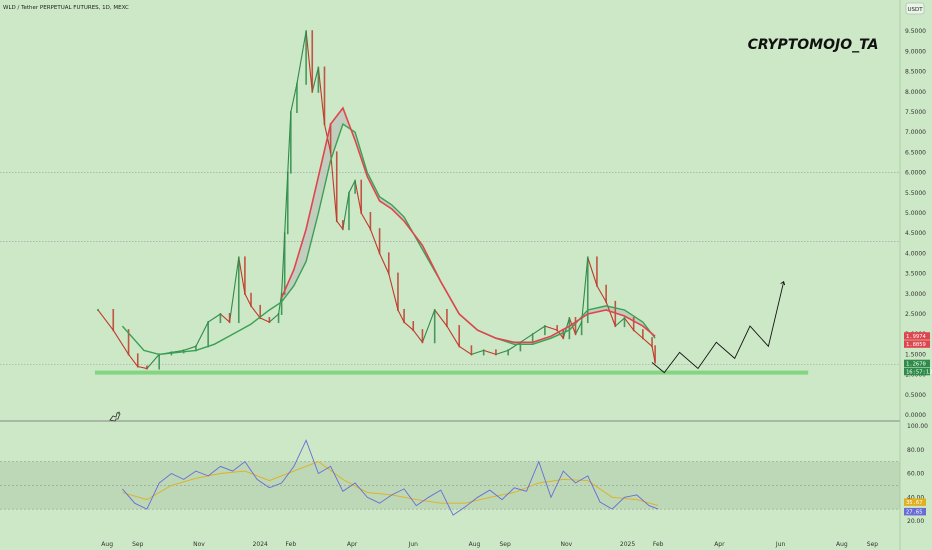  I want to click on currency-button, so click(915, 8).